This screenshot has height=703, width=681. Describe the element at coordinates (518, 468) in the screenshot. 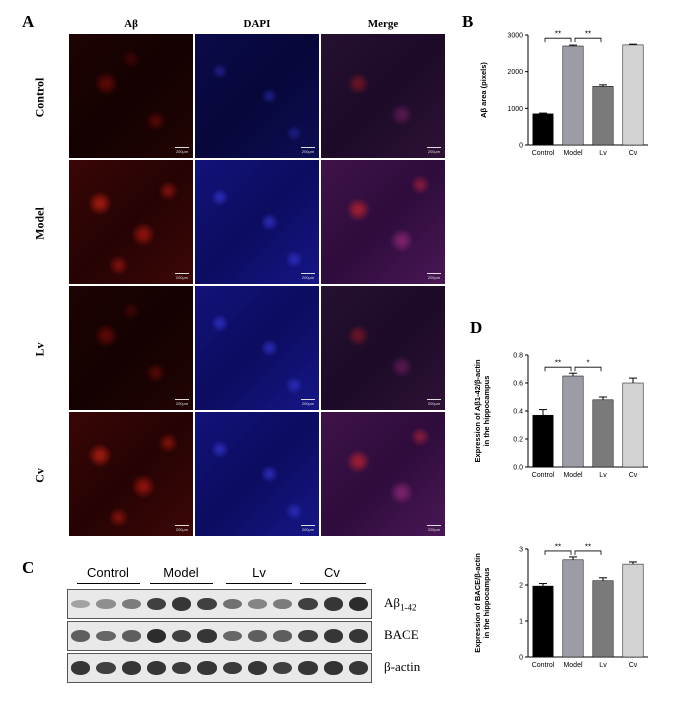

I see `y-tick-label: 0.0` at that location.